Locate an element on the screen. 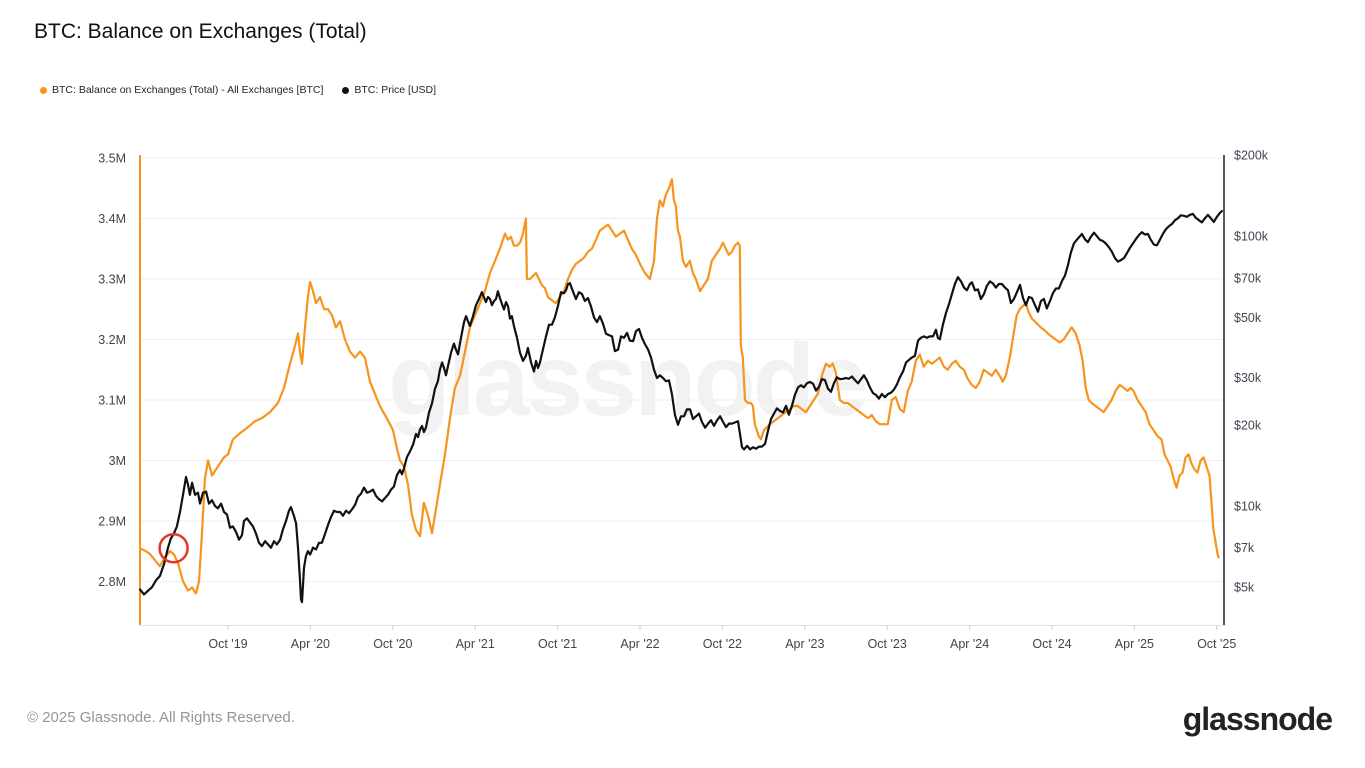 The image size is (1365, 768). left-axis-tick-label: 3.3M is located at coordinates (112, 280).